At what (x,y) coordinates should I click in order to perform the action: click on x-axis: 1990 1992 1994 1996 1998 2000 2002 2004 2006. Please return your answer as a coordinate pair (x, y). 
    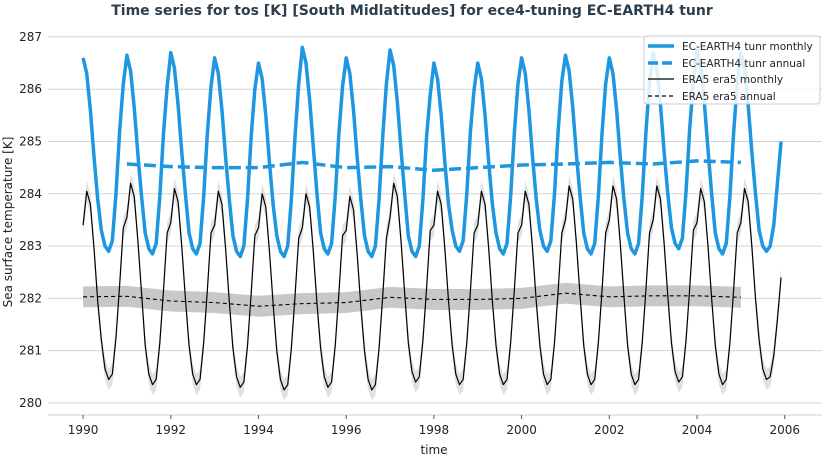
    Looking at the image, I should click on (435, 425).